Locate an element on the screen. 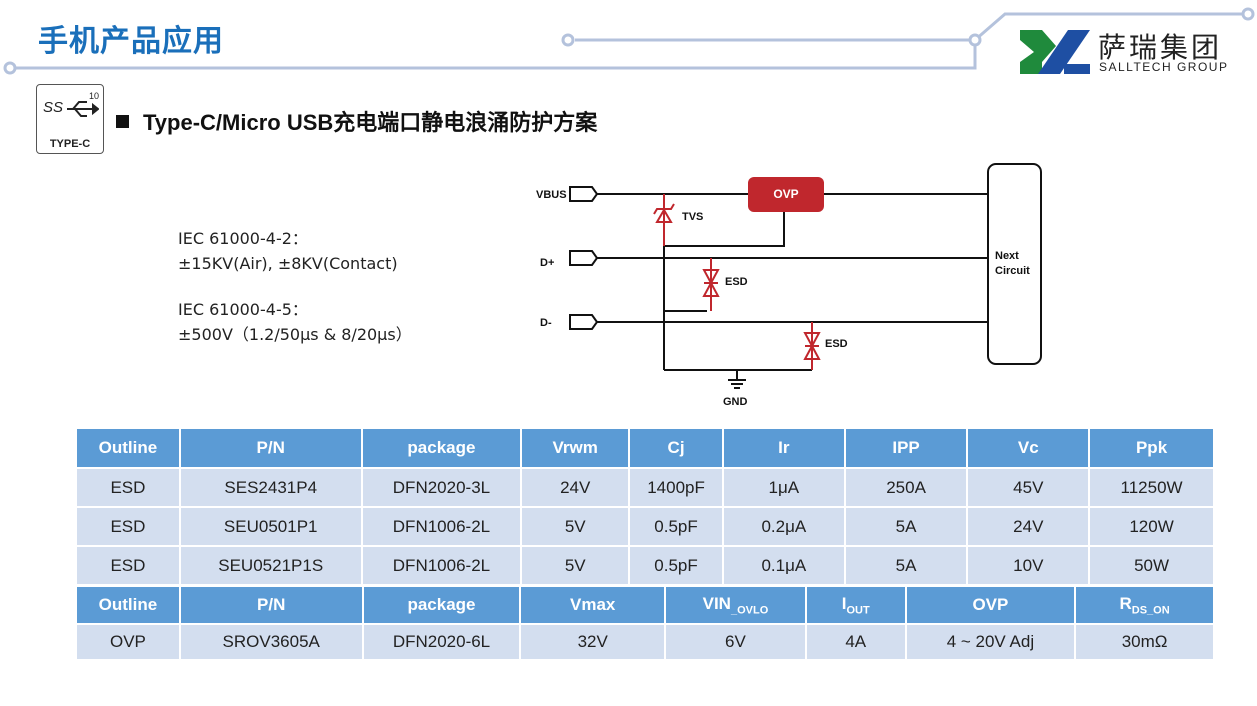  table-cell: DFN1006-2L is located at coordinates (441, 526).